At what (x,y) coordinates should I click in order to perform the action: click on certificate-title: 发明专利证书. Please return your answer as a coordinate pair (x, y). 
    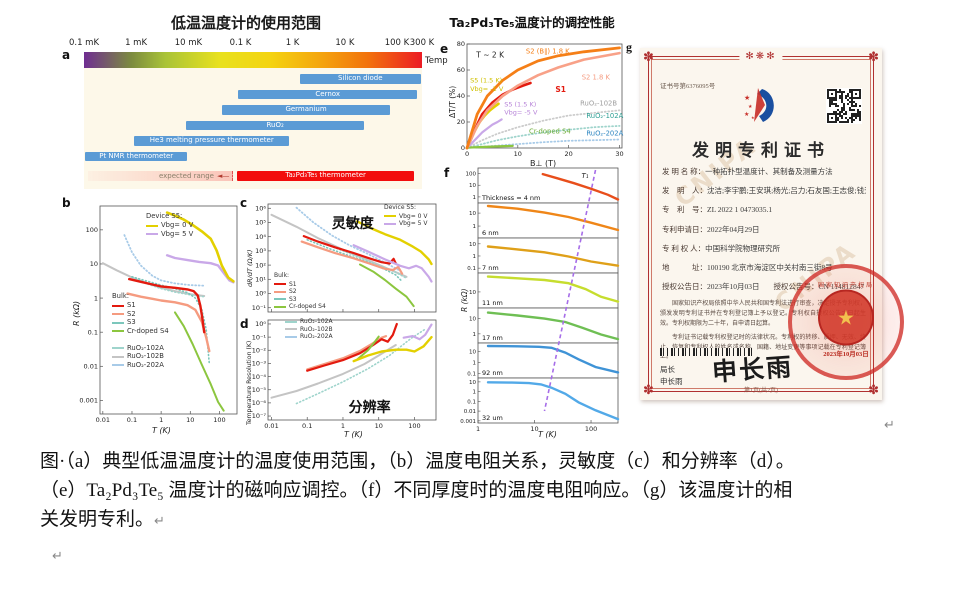
    Looking at the image, I should click on (761, 150).